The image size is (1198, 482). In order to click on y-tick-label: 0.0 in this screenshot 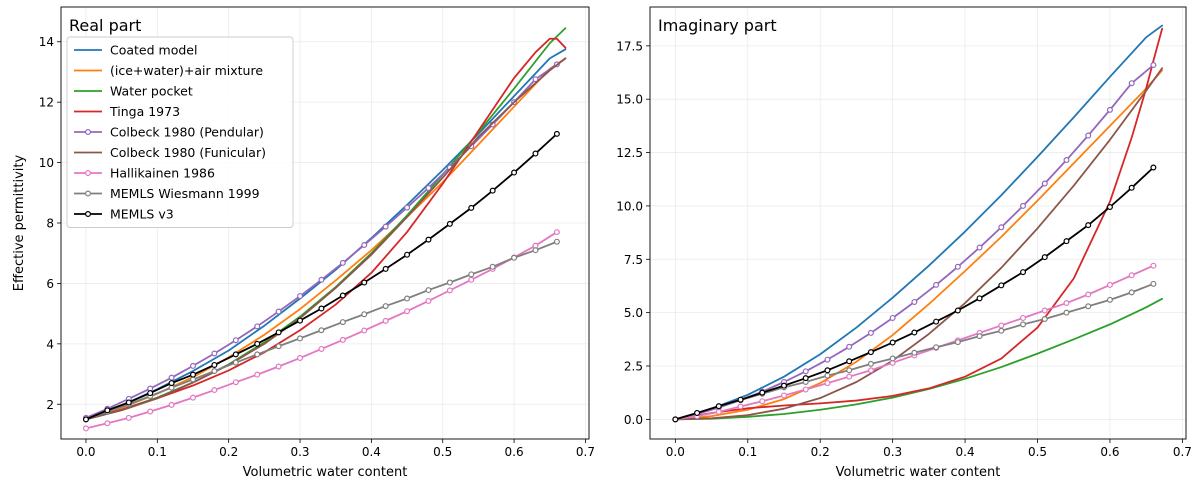, I will do `click(633, 420)`.